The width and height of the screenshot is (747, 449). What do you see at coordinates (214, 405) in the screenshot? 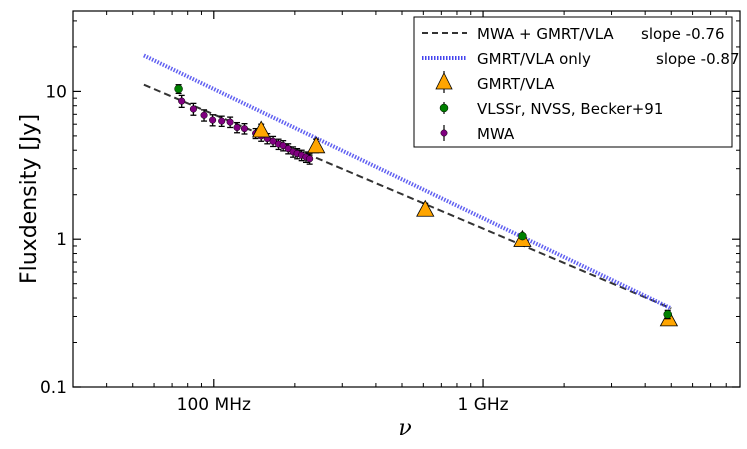
I see `x-tick-label: 100 MHz` at bounding box center [214, 405].